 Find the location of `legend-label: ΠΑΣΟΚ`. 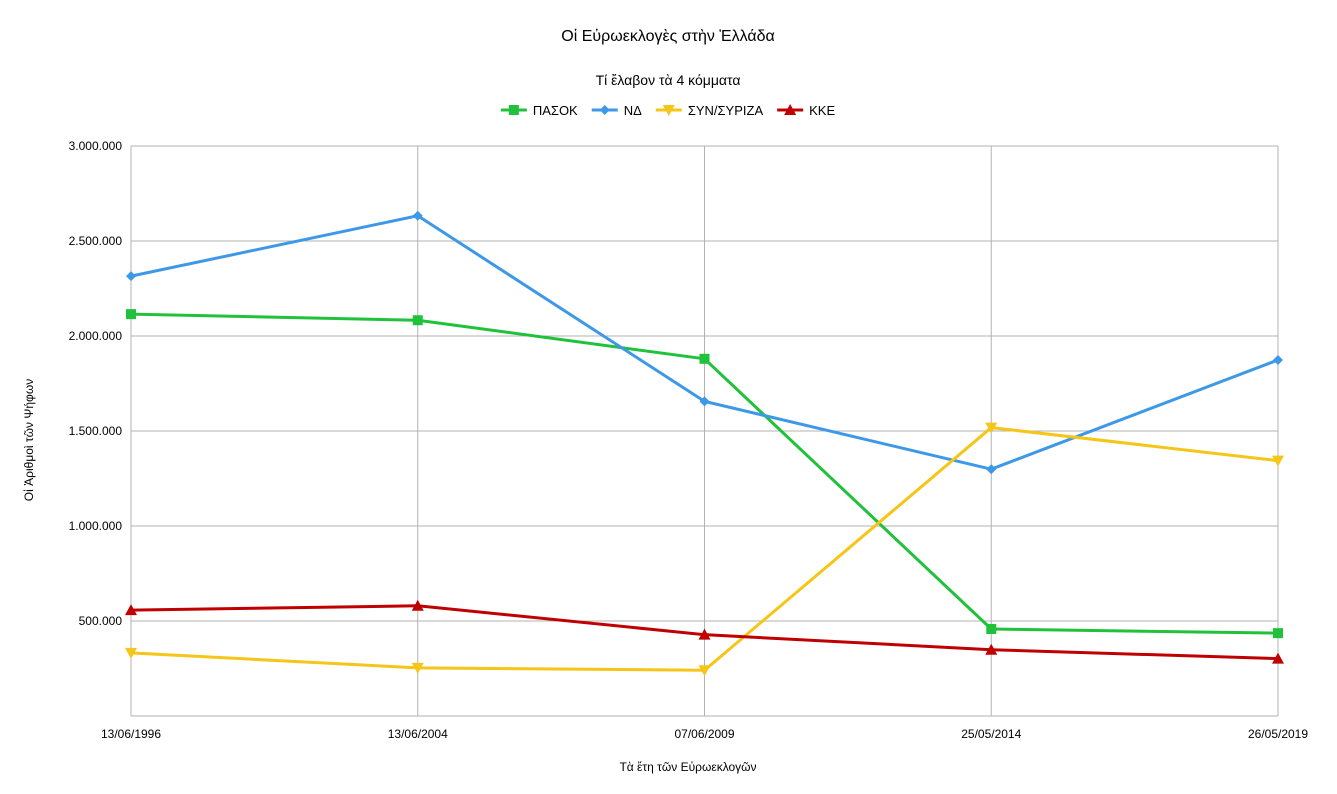

legend-label: ΠΑΣΟΚ is located at coordinates (555, 110).